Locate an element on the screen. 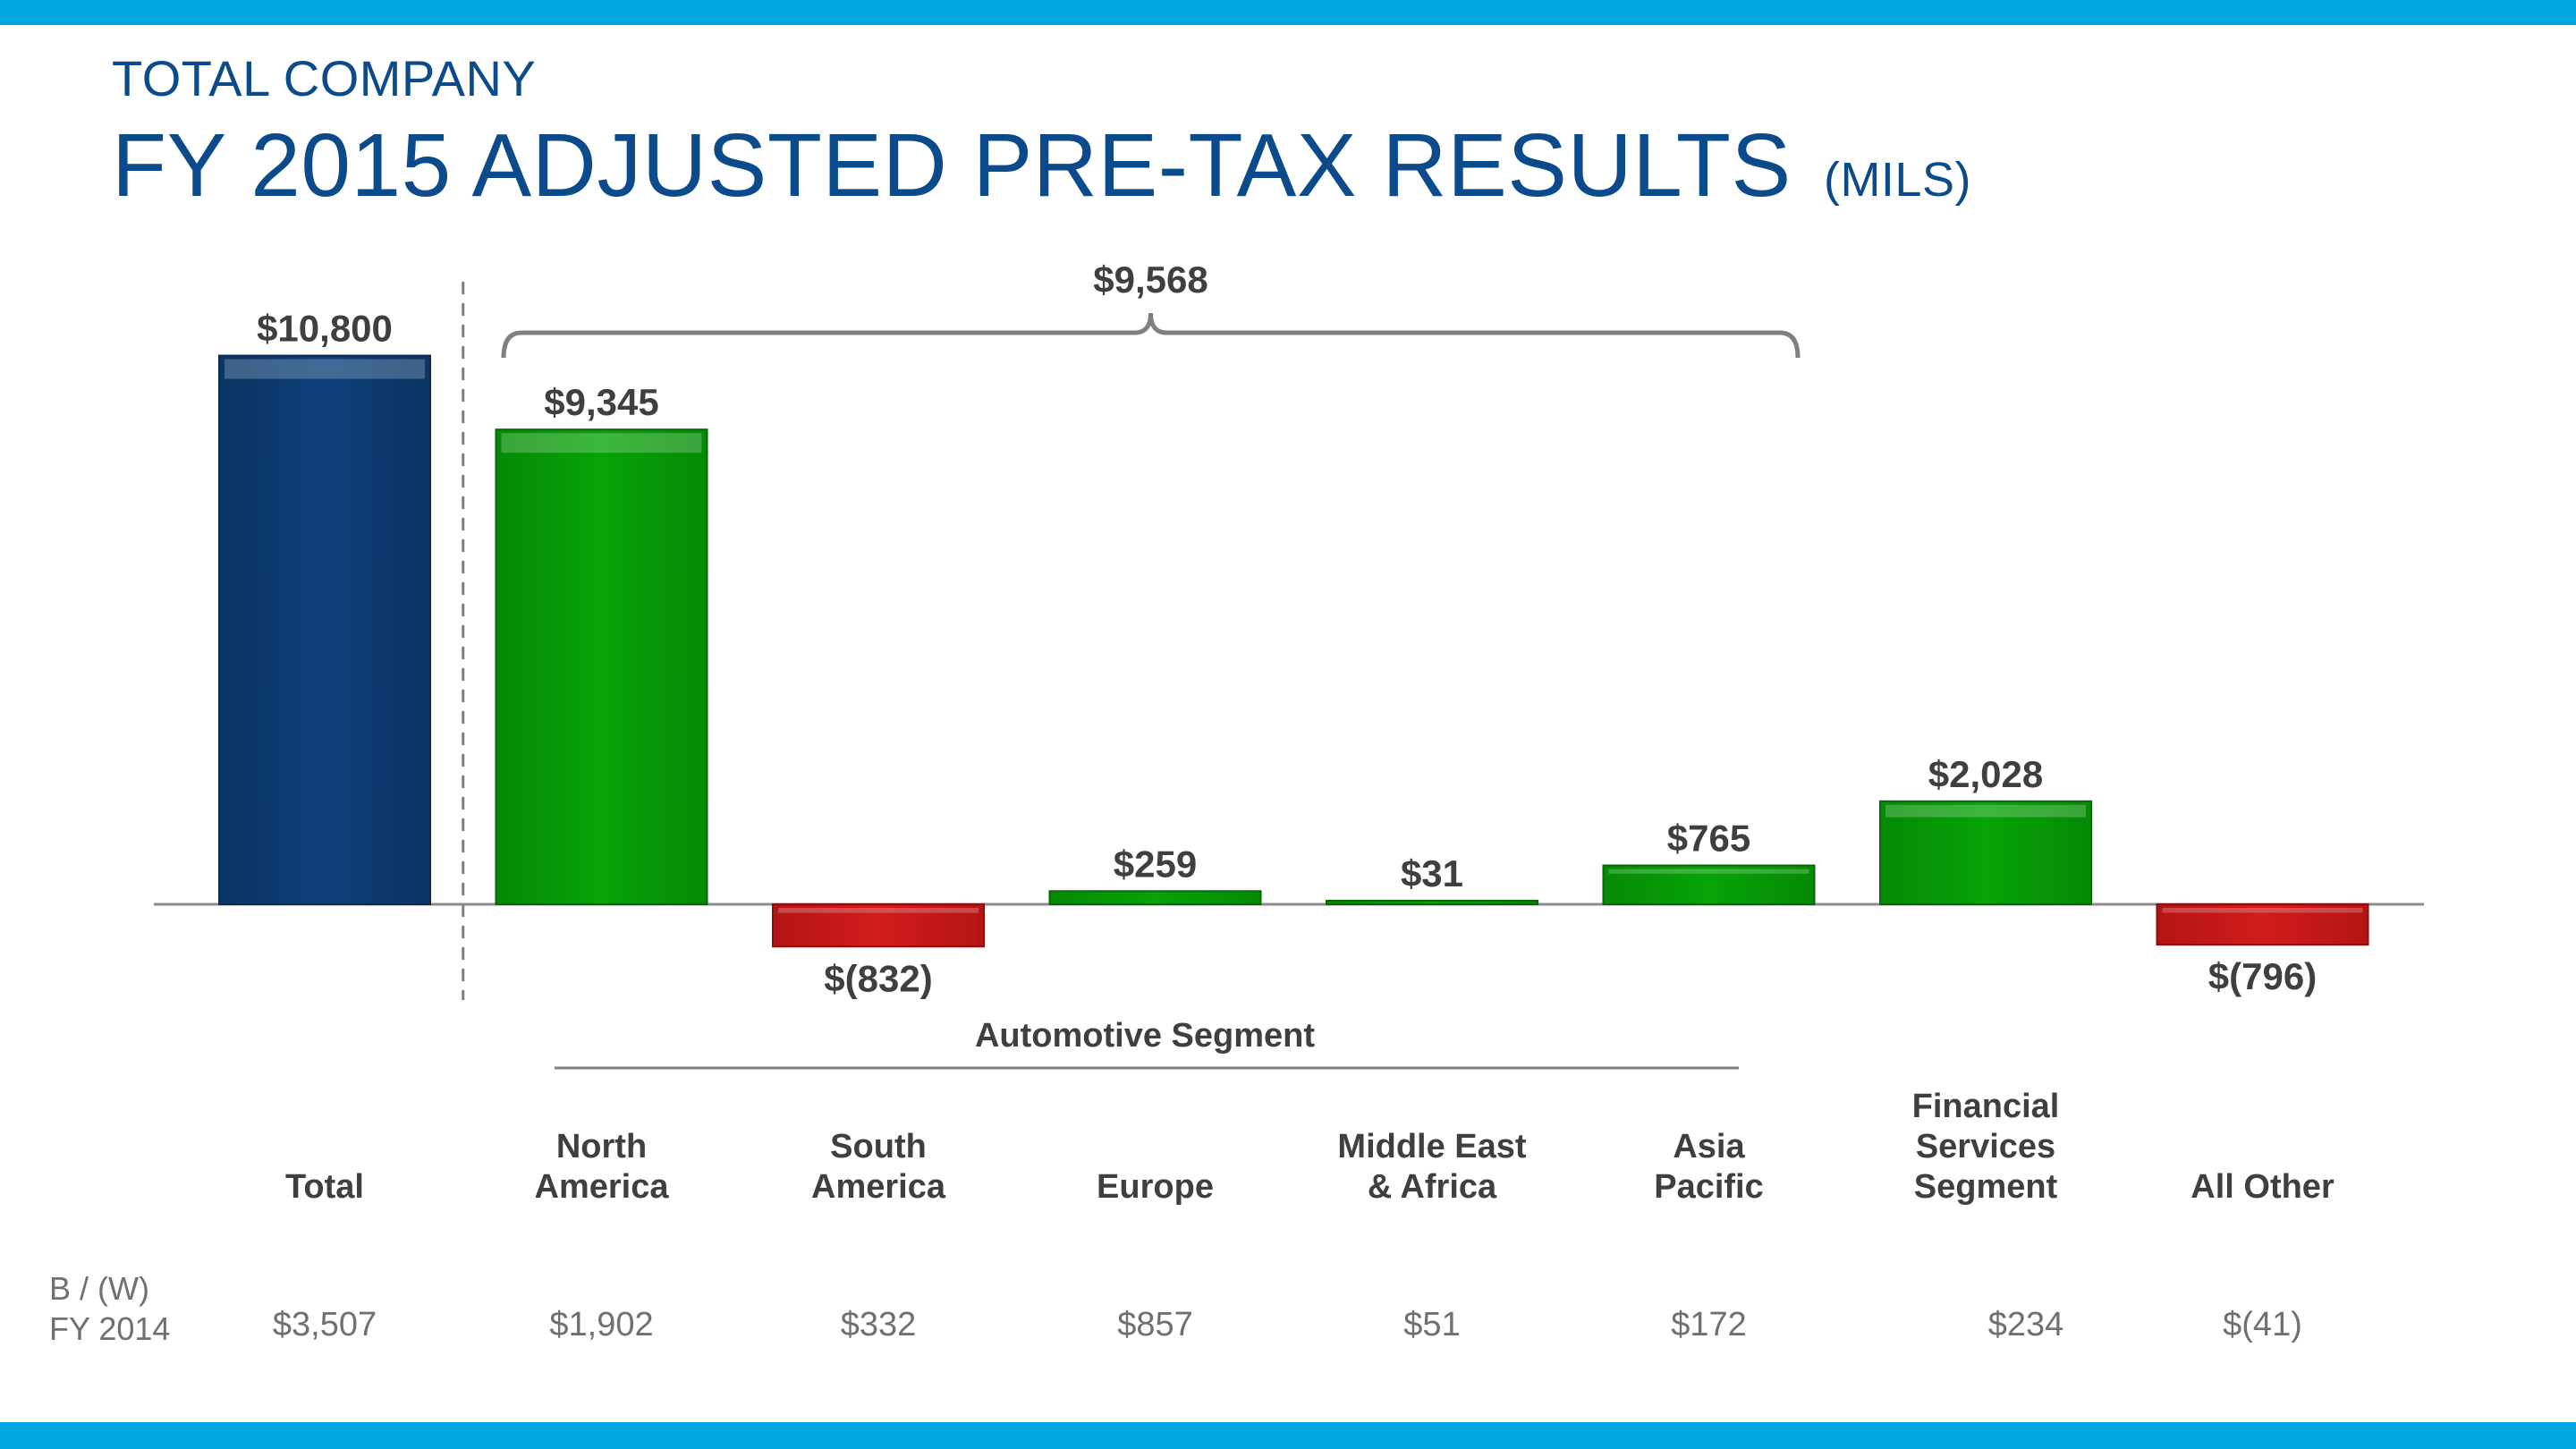 This screenshot has height=1449, width=2576. bracket-total-label: $9,568 is located at coordinates (1150, 279).